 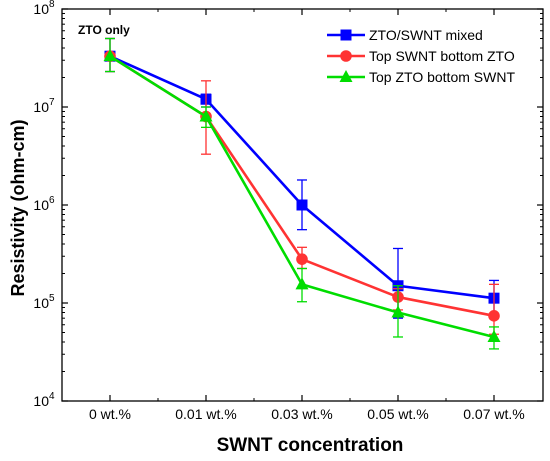 I want to click on legend-label: ZTO/SWNT mixed, so click(x=426, y=35).